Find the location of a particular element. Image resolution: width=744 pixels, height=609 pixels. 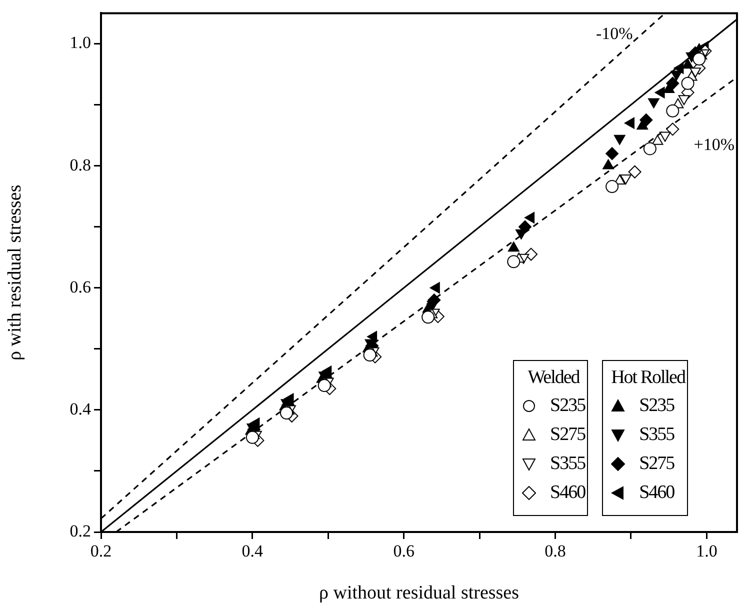

y-tick-label: 0.8 is located at coordinates (80, 164).